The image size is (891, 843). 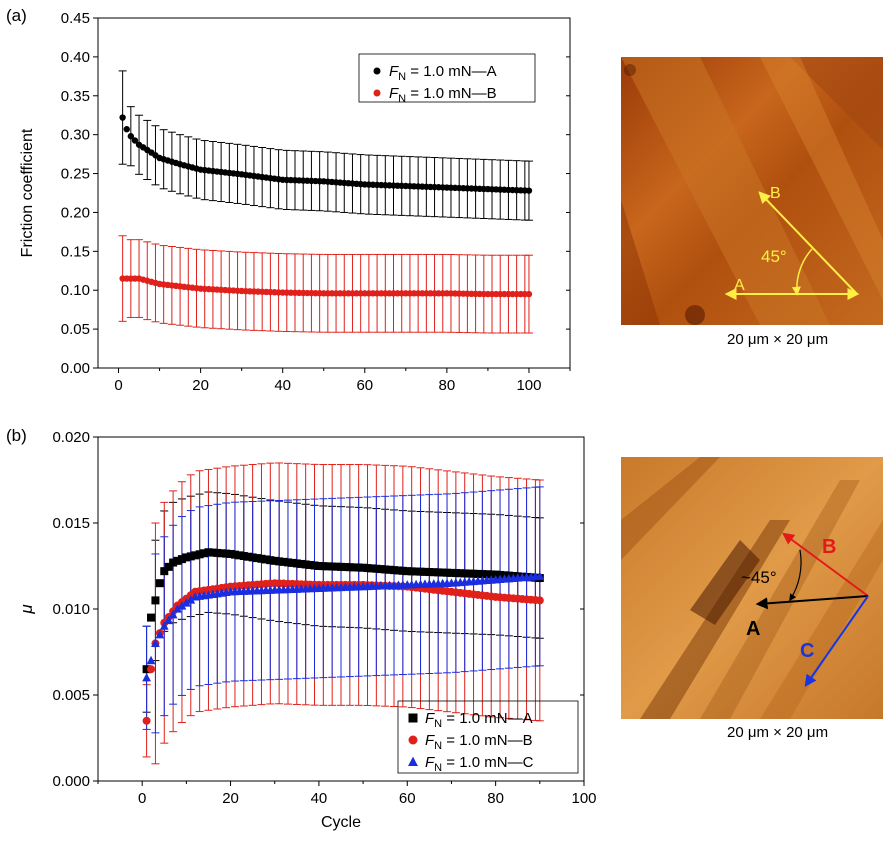 What do you see at coordinates (739, 285) in the screenshot?
I see `top-arrow-a-label: A` at bounding box center [739, 285].